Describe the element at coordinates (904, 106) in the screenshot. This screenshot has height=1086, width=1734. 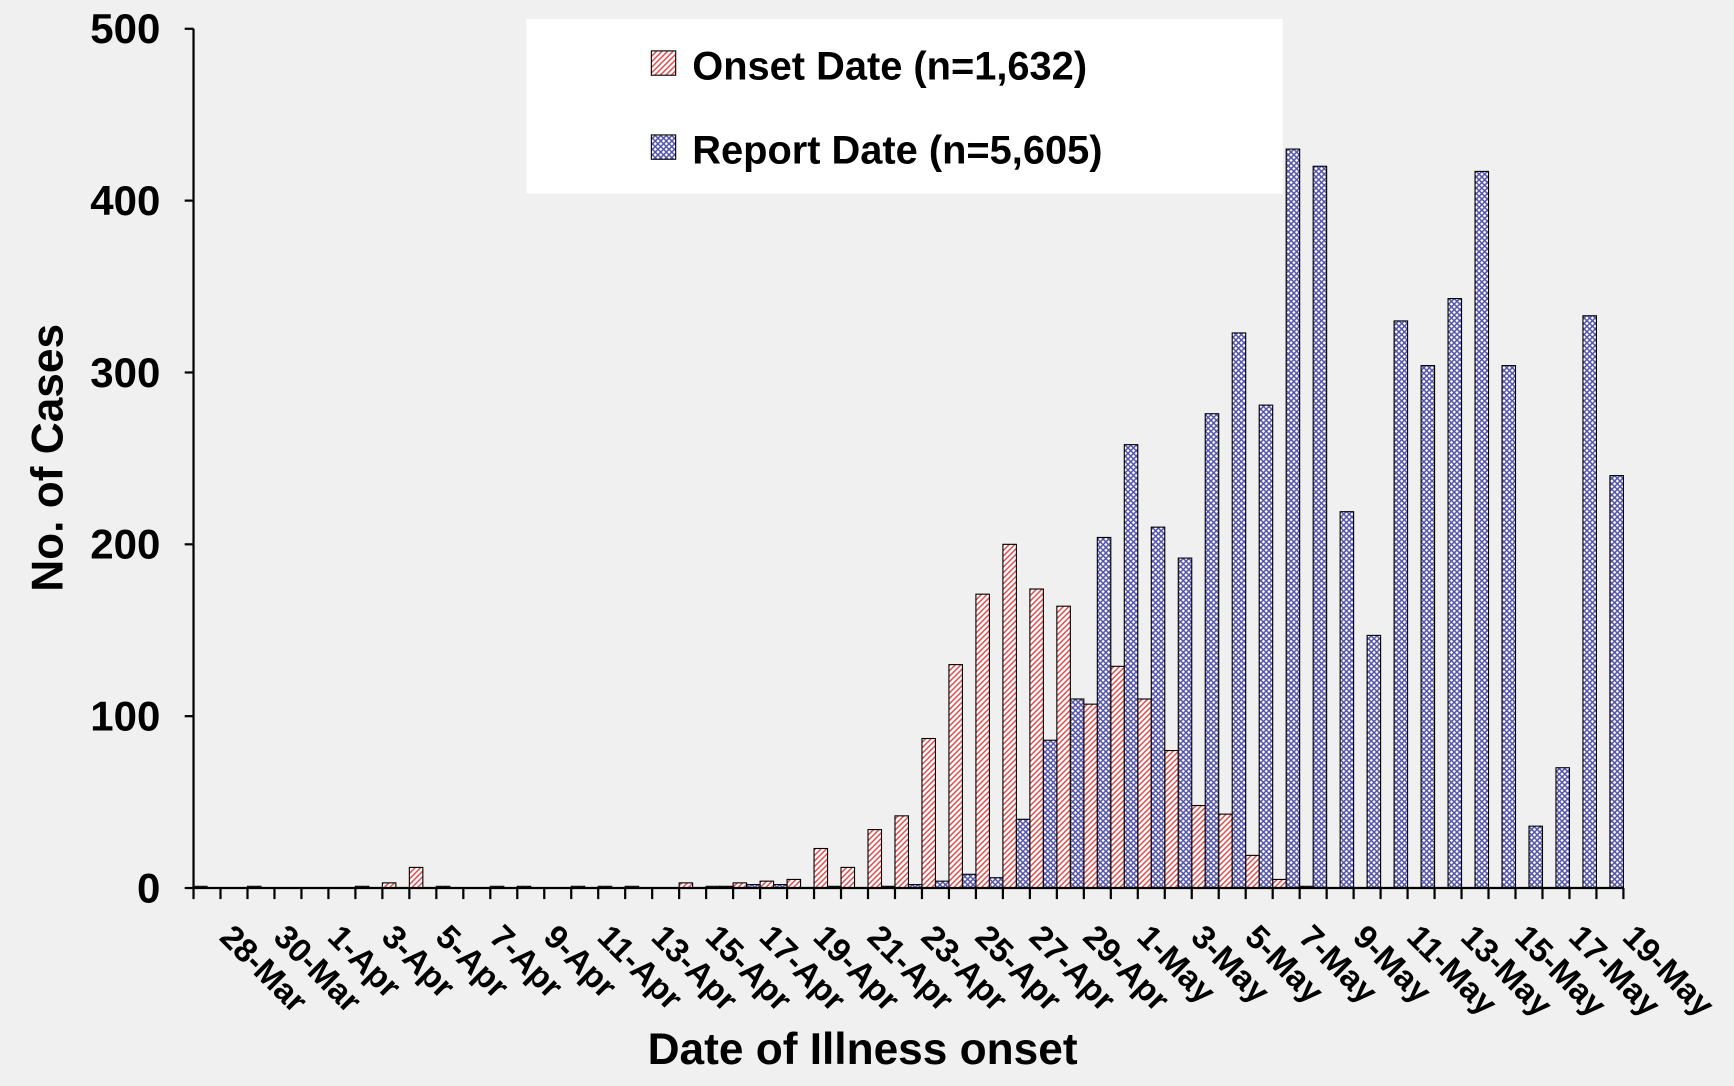
I see `legend-box` at that location.